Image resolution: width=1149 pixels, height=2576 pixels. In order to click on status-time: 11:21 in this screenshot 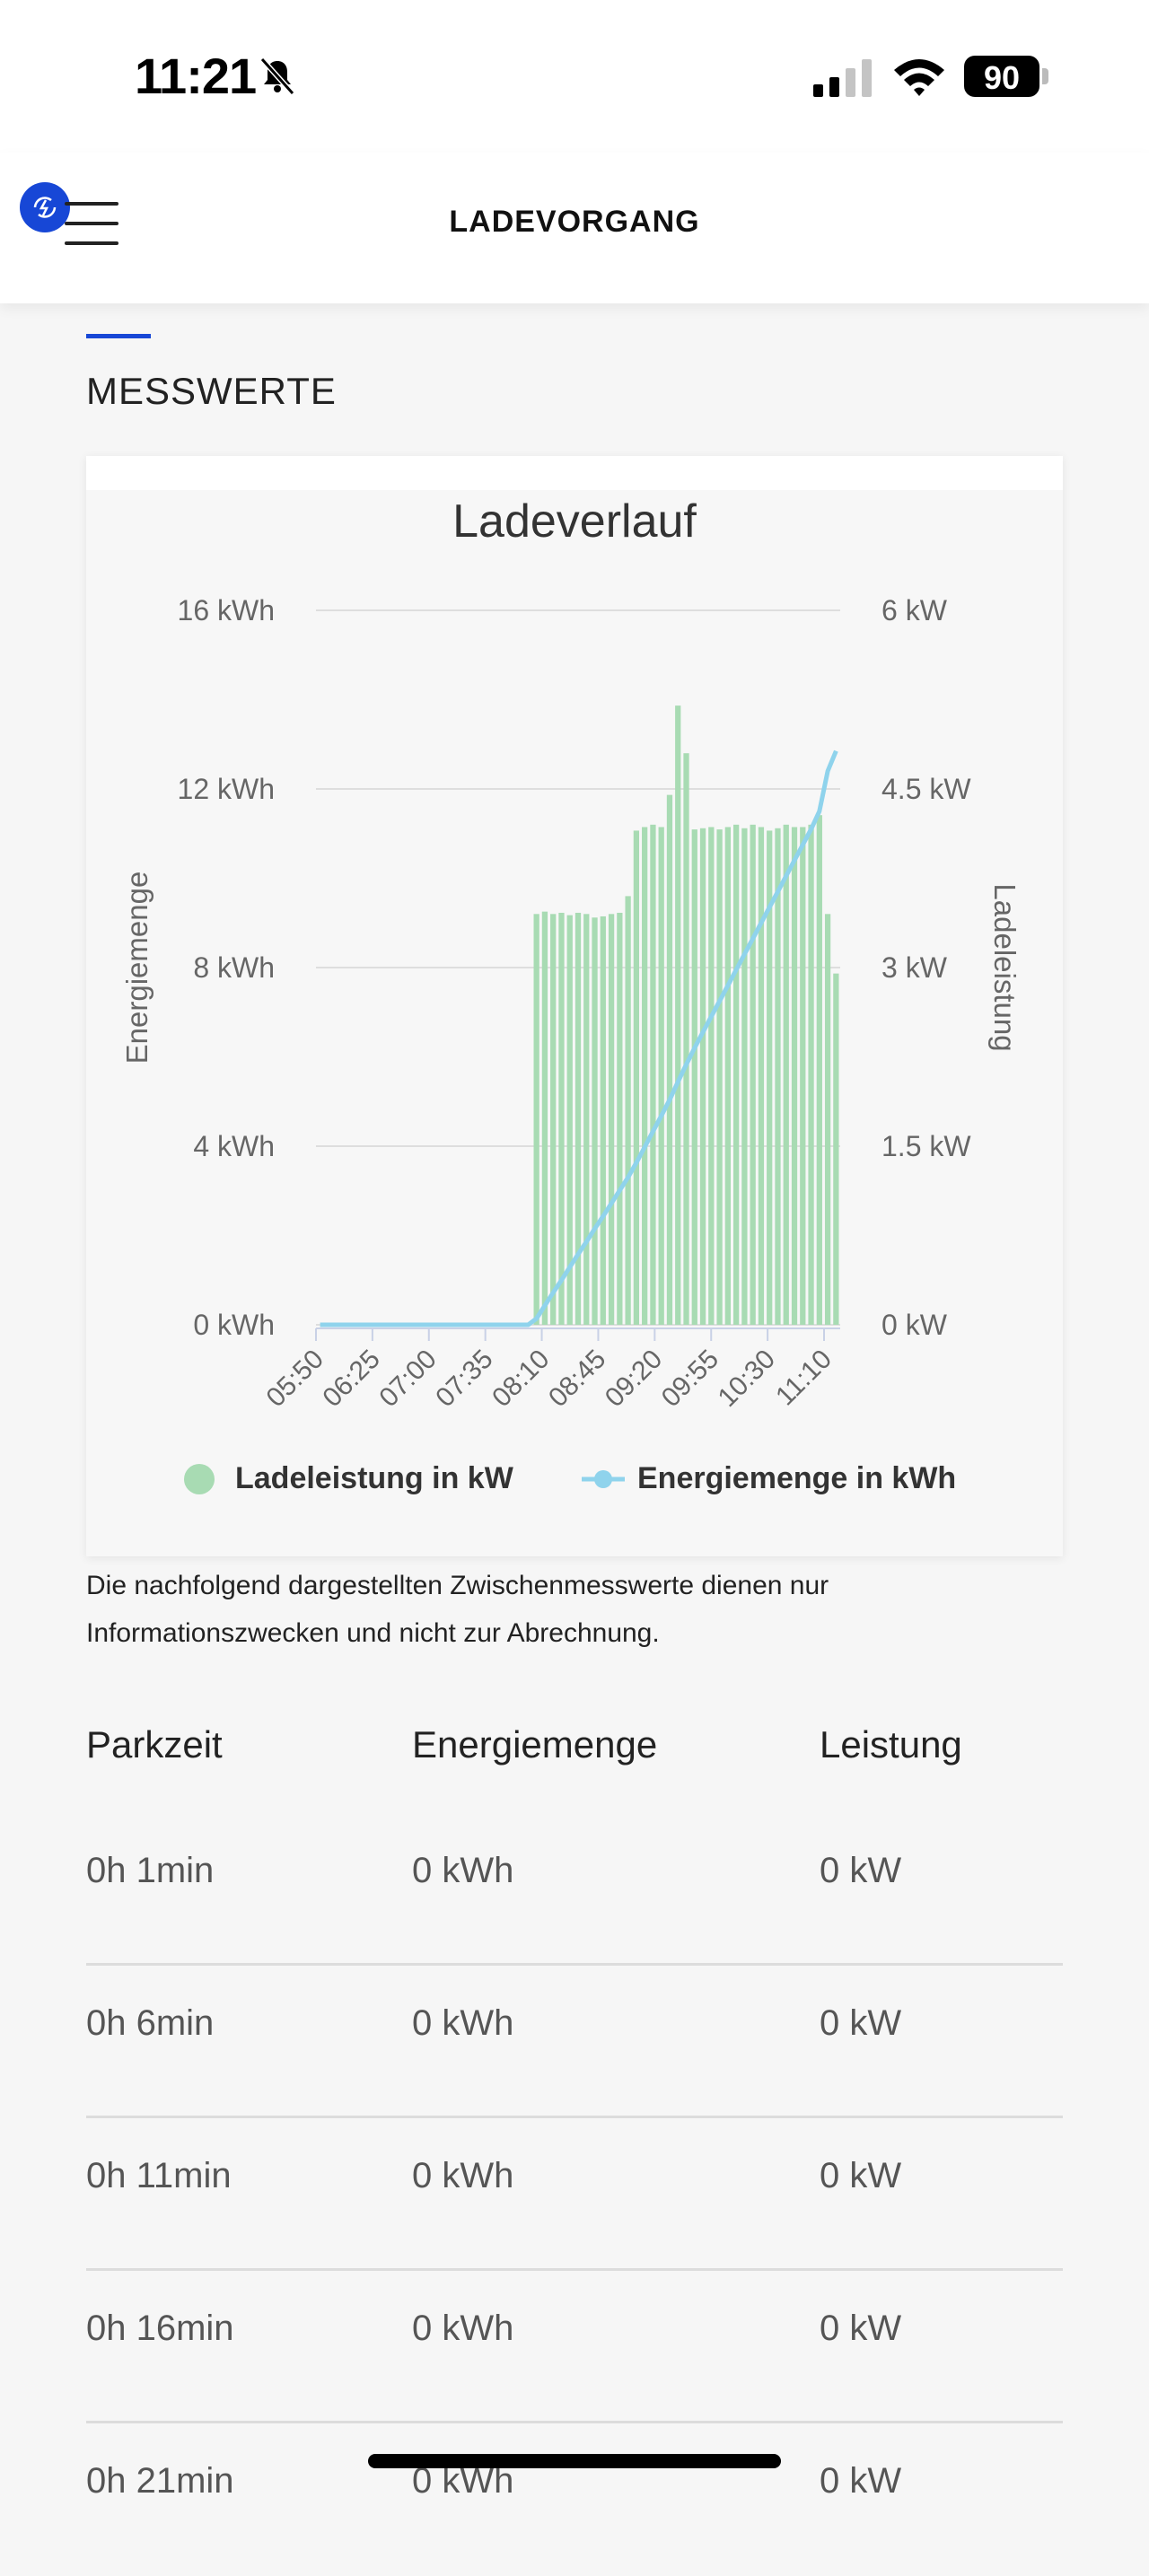, I will do `click(196, 76)`.